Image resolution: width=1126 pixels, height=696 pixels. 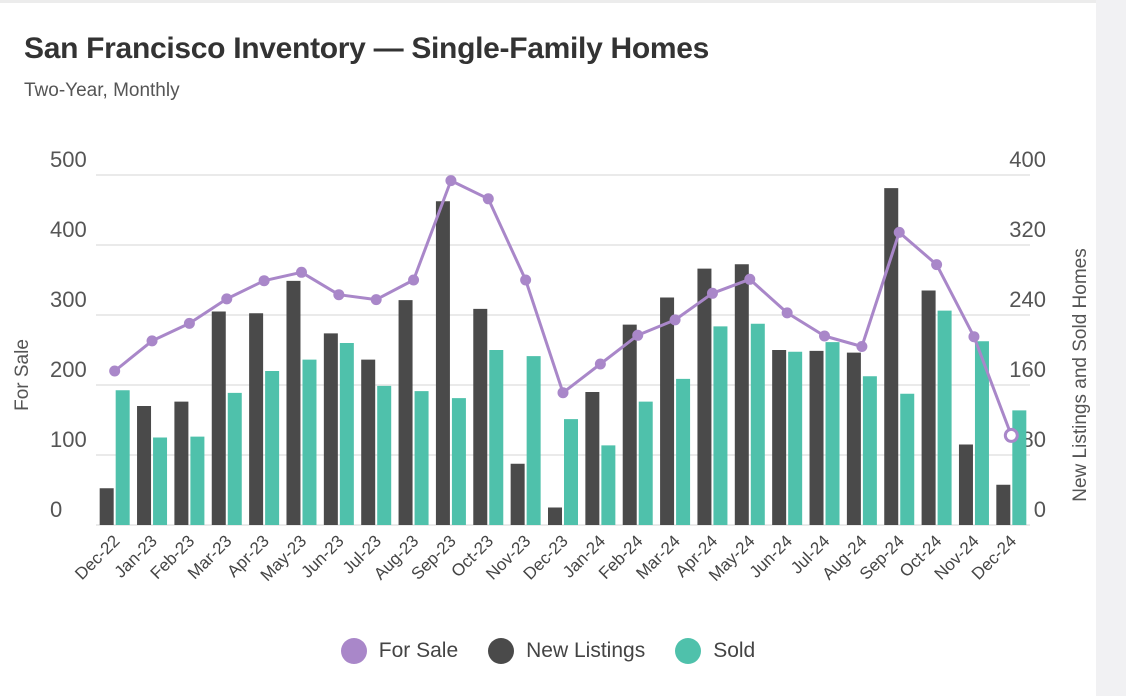 What do you see at coordinates (56, 509) in the screenshot?
I see `left-tick-label: 0` at bounding box center [56, 509].